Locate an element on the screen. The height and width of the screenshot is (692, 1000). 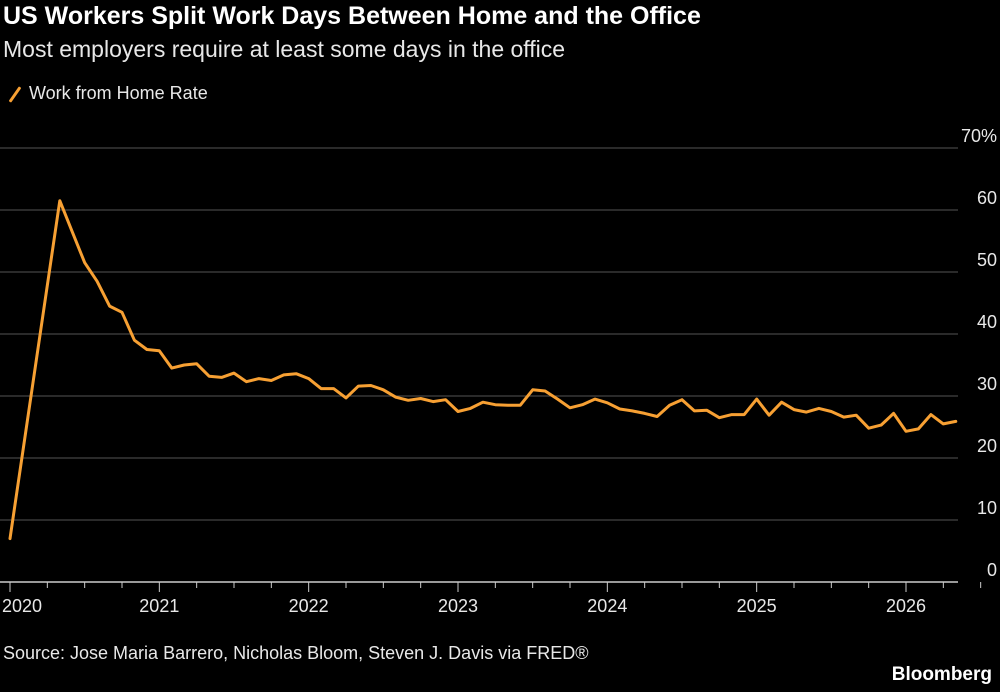
y-tick-label: 60 is located at coordinates (987, 198).